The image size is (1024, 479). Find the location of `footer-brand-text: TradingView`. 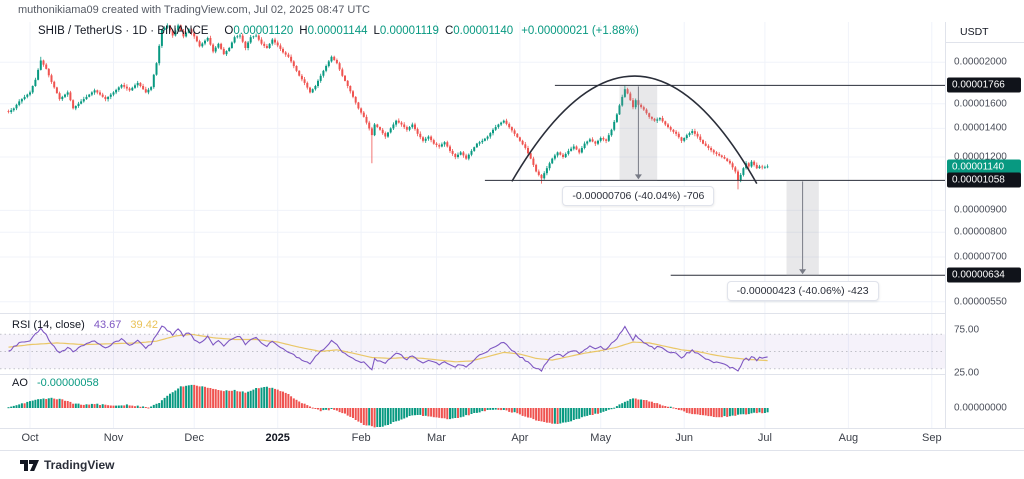

footer-brand-text: TradingView is located at coordinates (79, 465).